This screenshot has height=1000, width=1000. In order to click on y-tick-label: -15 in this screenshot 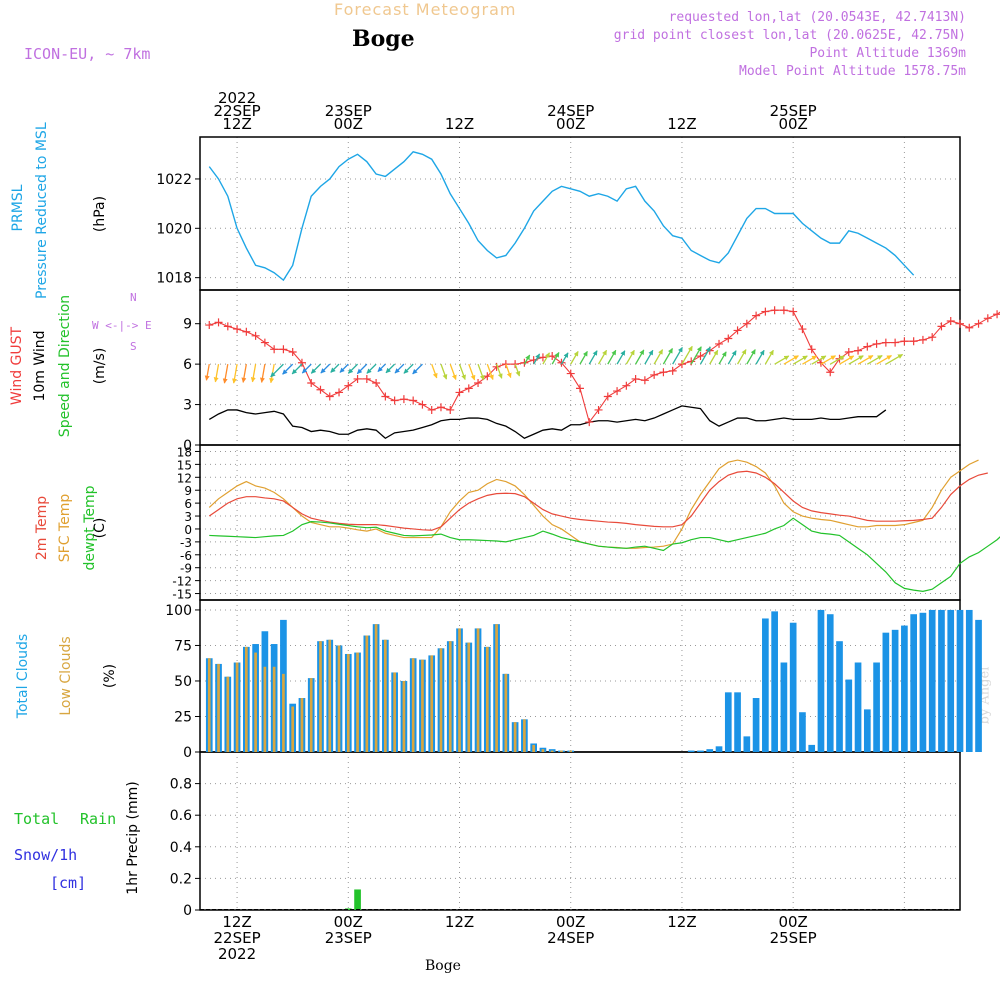, I will do `click(182, 595)`.